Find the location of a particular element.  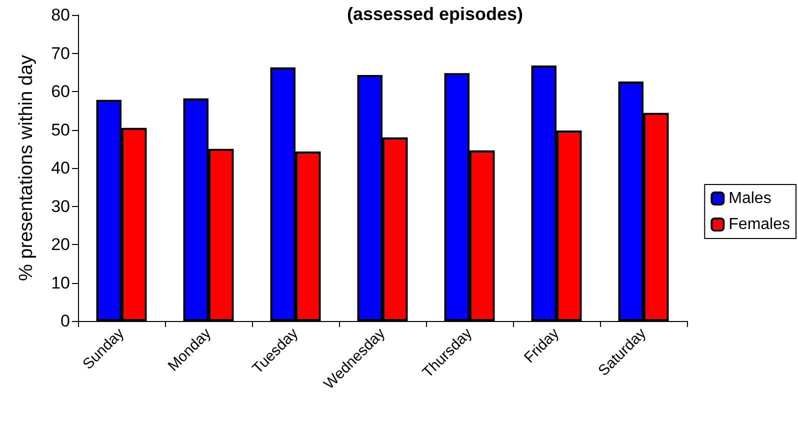

y-tick-label: 60 is located at coordinates (60, 91).